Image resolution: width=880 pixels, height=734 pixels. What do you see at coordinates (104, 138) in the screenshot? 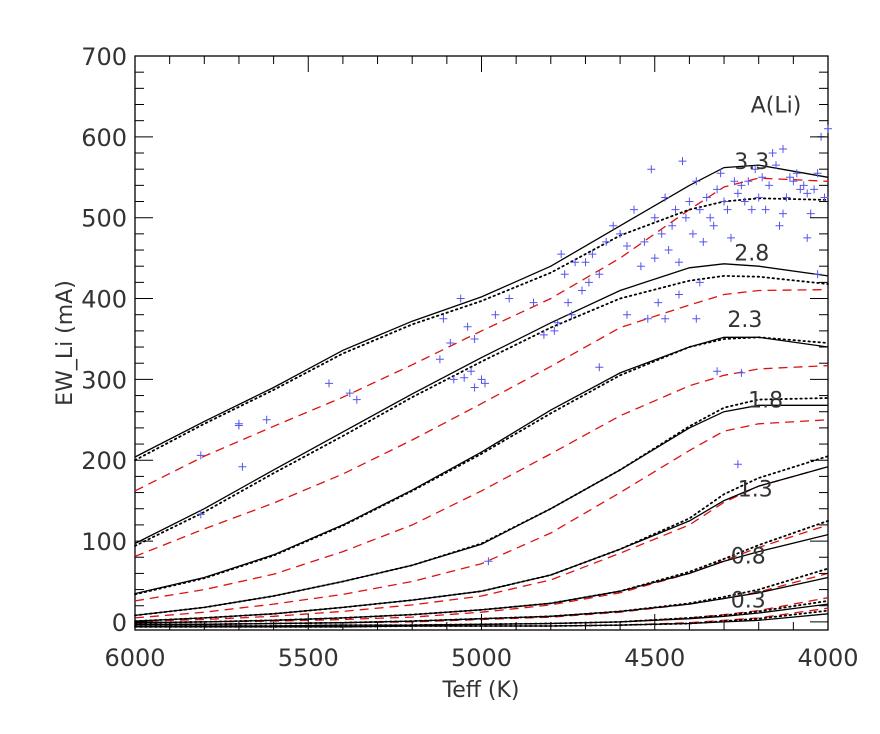
I see `y-tick-label: 600` at bounding box center [104, 138].